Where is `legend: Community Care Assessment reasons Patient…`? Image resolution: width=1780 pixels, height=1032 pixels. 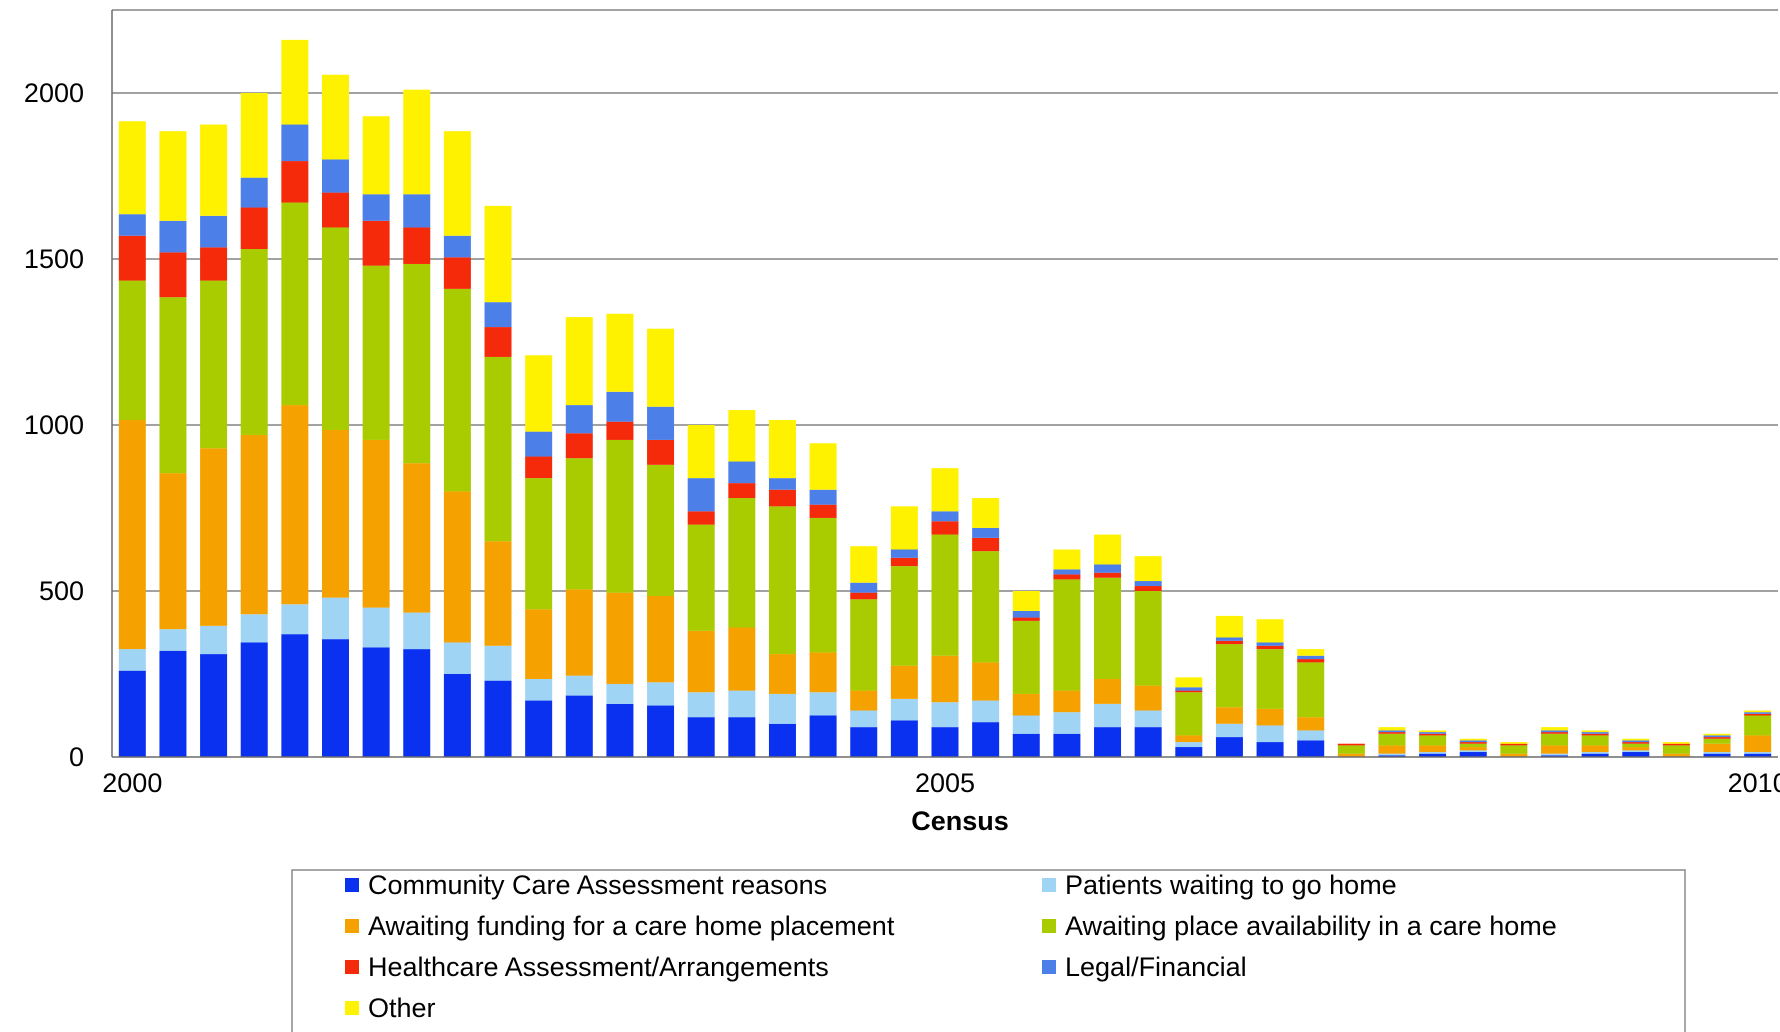 legend: Community Care Assessment reasons Patient… is located at coordinates (988, 950).